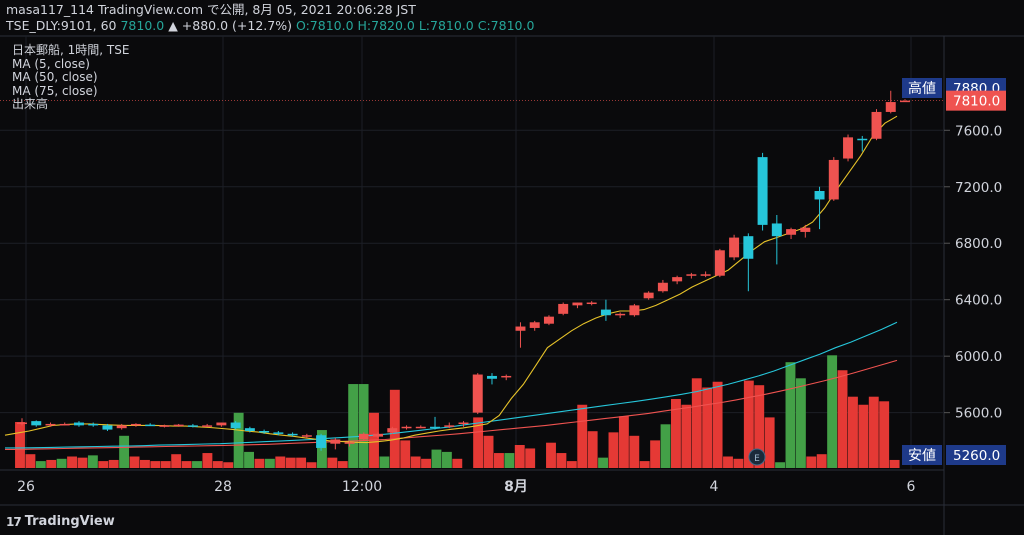  Describe the element at coordinates (911, 487) in the screenshot. I see `x-tick-label: 6` at that location.